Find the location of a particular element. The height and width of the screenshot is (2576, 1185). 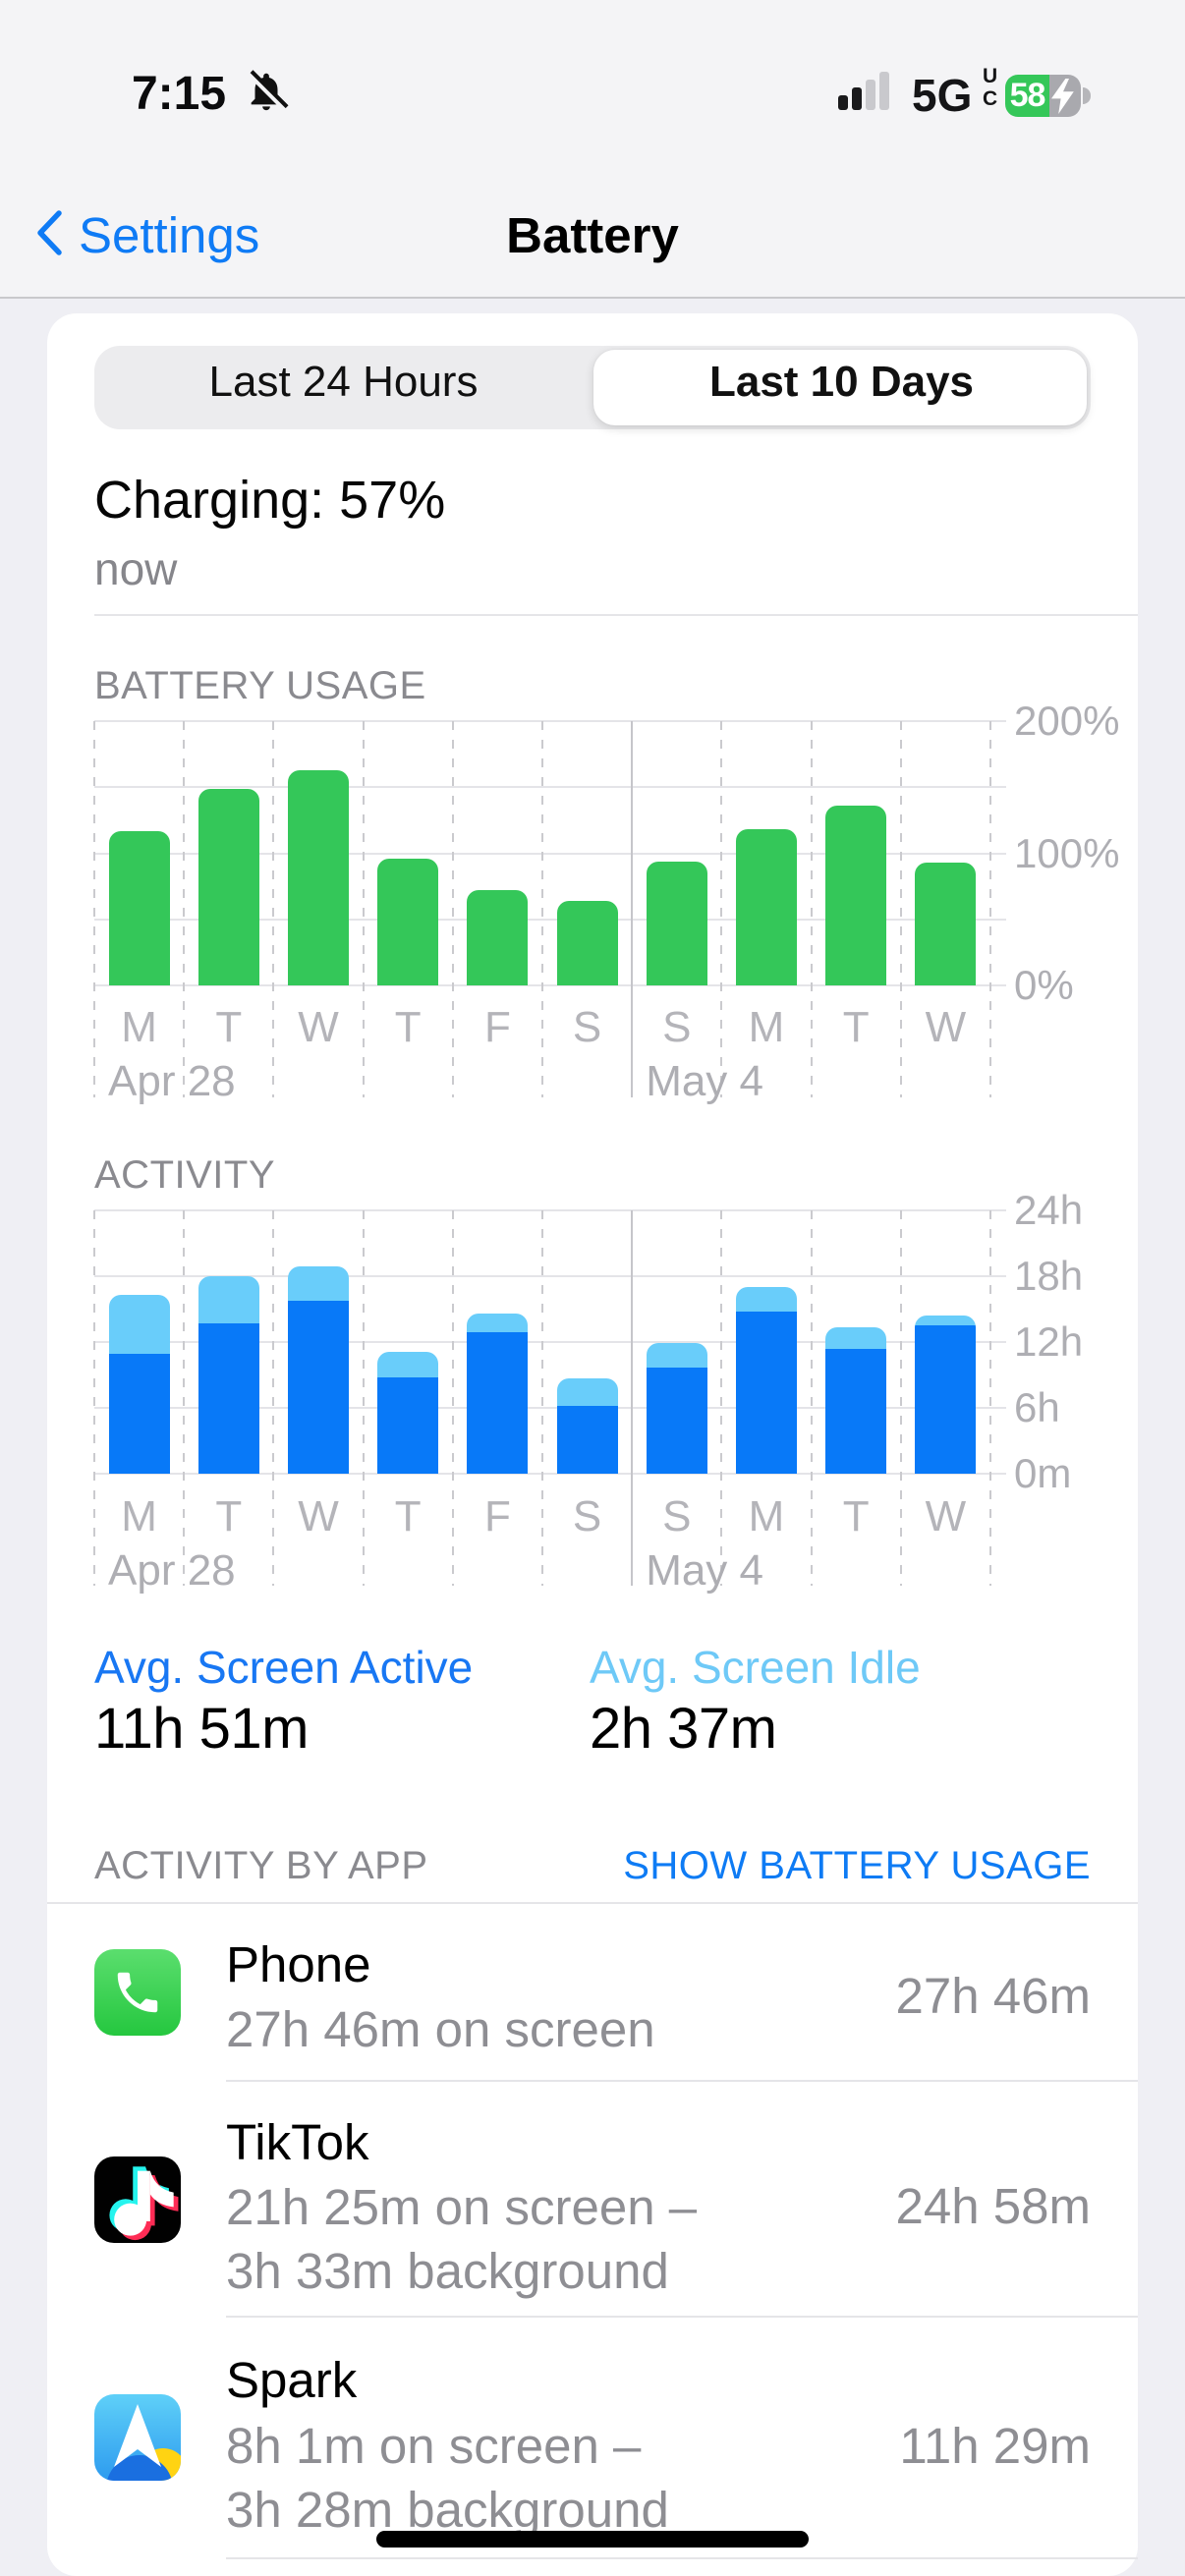

selected-segment-background is located at coordinates (840, 387).